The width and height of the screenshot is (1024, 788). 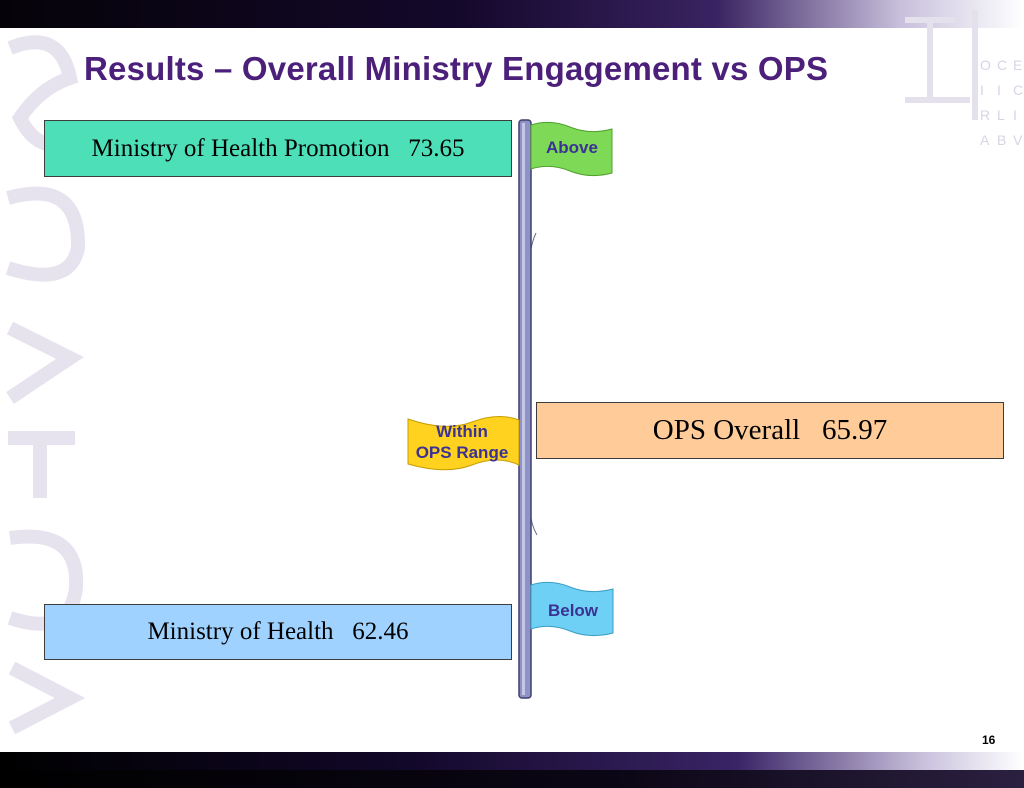 I want to click on above-flag, so click(x=571, y=149).